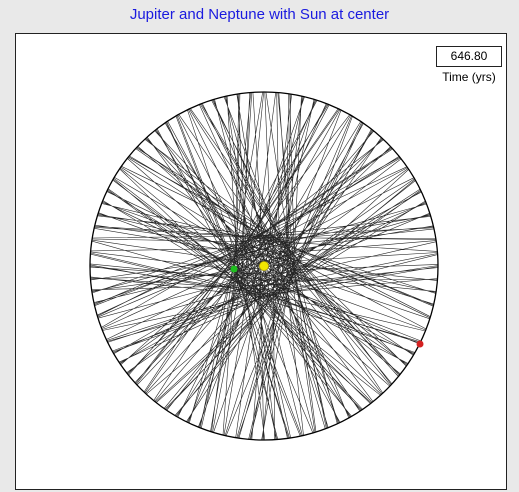 This screenshot has width=519, height=492. I want to click on neptune, so click(420, 344).